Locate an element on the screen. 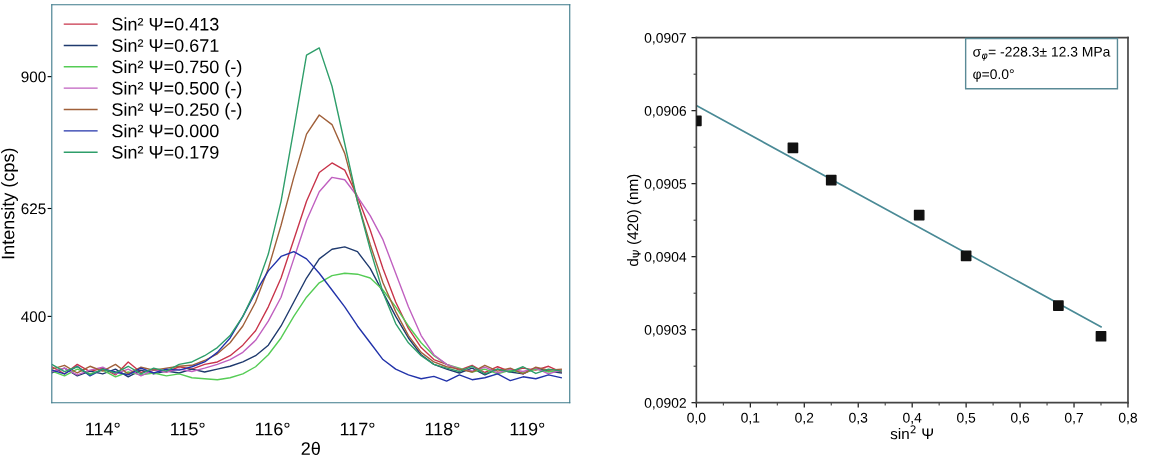 The height and width of the screenshot is (471, 1151). x-tick-label: 0,3 is located at coordinates (858, 418).